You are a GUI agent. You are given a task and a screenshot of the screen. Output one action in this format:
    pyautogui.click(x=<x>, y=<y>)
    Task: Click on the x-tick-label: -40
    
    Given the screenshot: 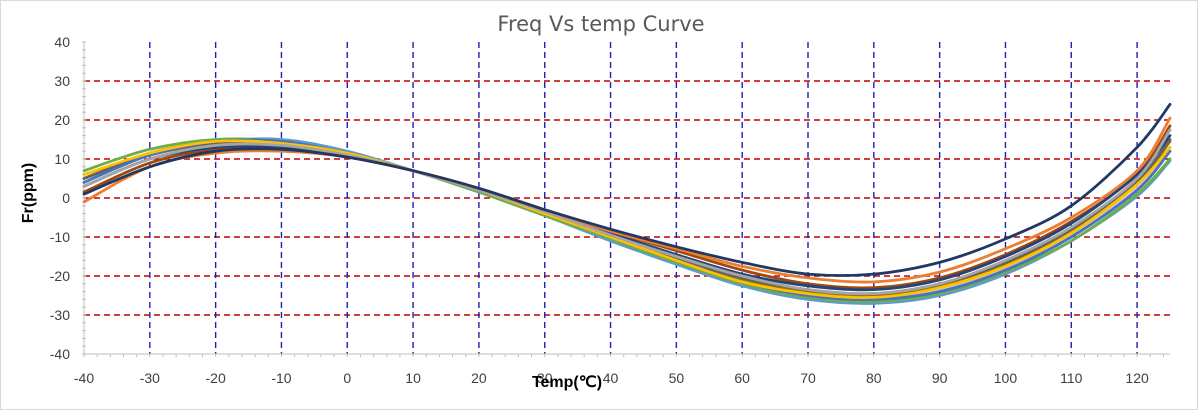 What is the action you would take?
    pyautogui.click(x=84, y=378)
    